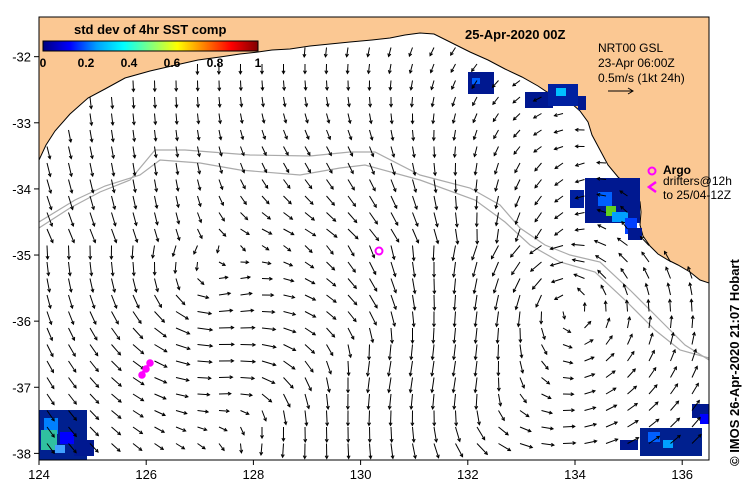 The height and width of the screenshot is (496, 749). What do you see at coordinates (43, 63) in the screenshot?
I see `colorbar-tick-label: 0` at bounding box center [43, 63].